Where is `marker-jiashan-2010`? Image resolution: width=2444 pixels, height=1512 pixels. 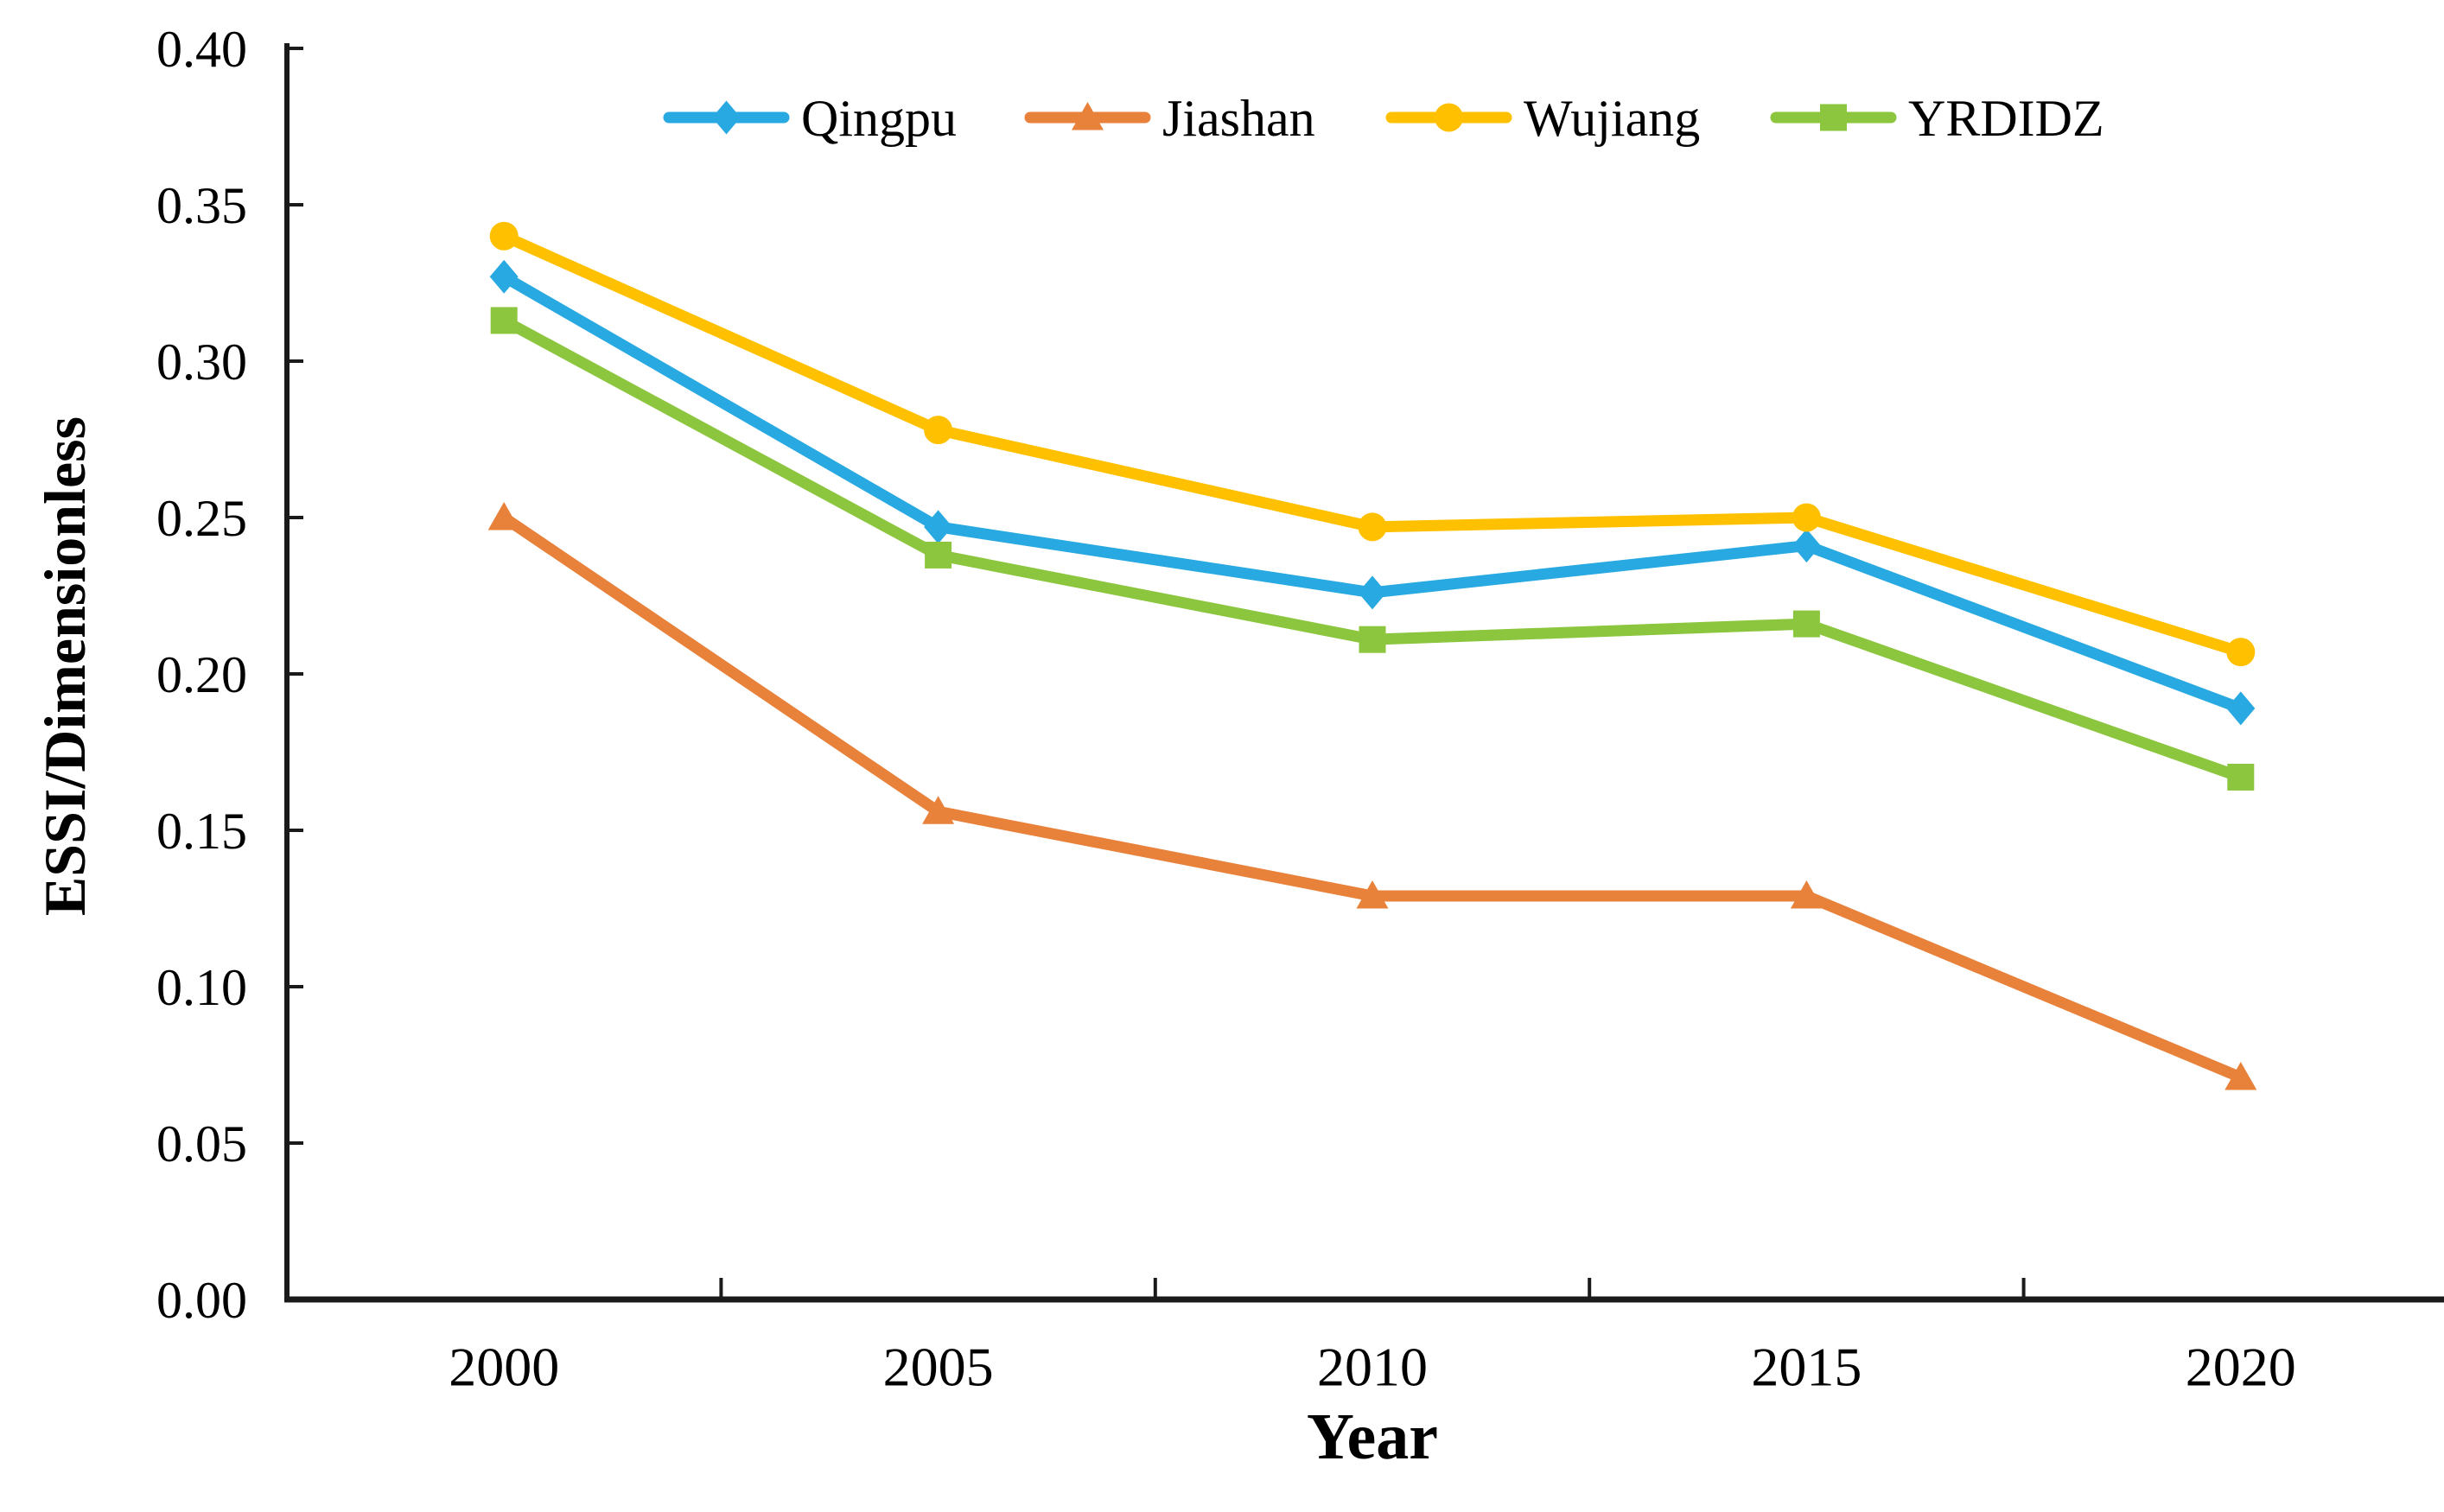 marker-jiashan-2010 is located at coordinates (1372, 894).